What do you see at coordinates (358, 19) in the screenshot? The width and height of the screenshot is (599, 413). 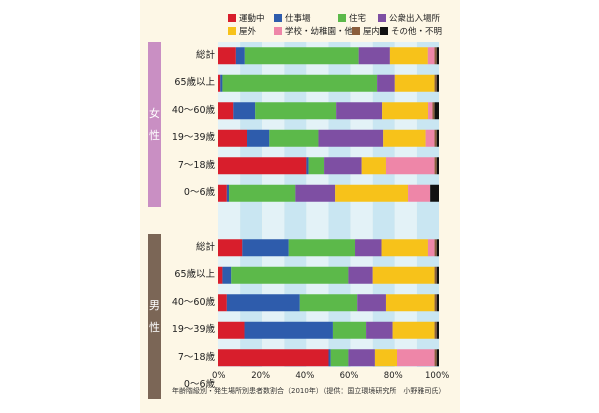 I see `legend-label: 住宅` at bounding box center [358, 19].